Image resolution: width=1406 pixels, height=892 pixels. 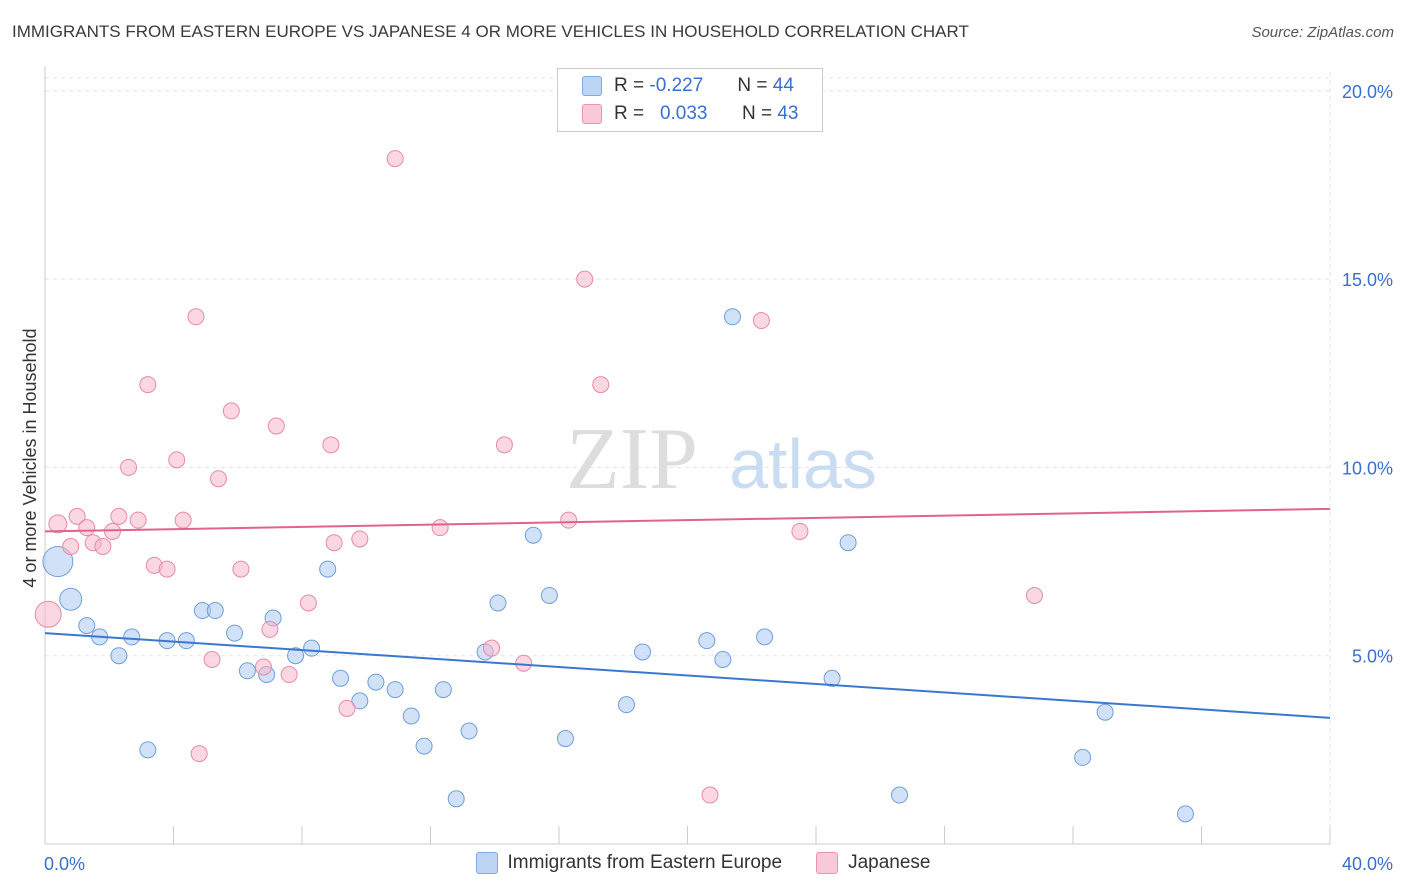 I want to click on watermark-atlas: atlas, so click(x=803, y=464).